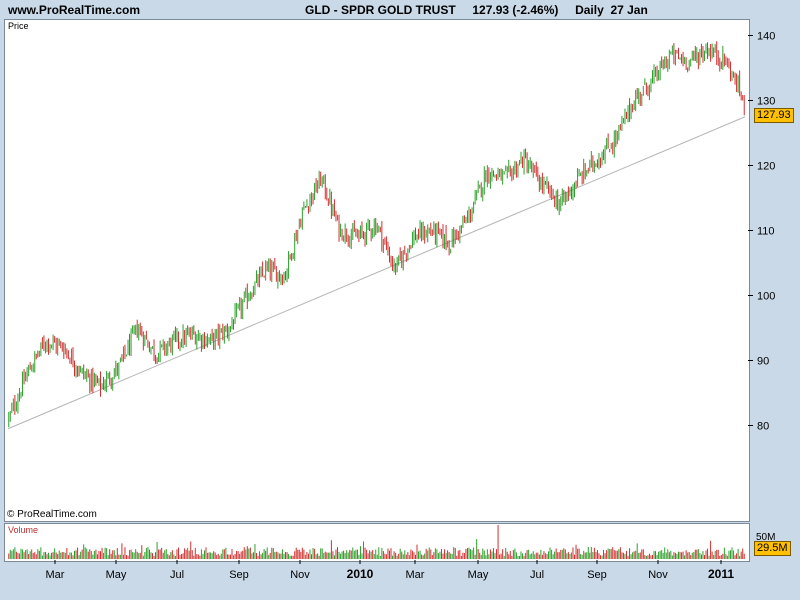 The height and width of the screenshot is (600, 800). What do you see at coordinates (380, 10) in the screenshot?
I see `symbol-name: GLD - SPDR GOLD TRUST` at bounding box center [380, 10].